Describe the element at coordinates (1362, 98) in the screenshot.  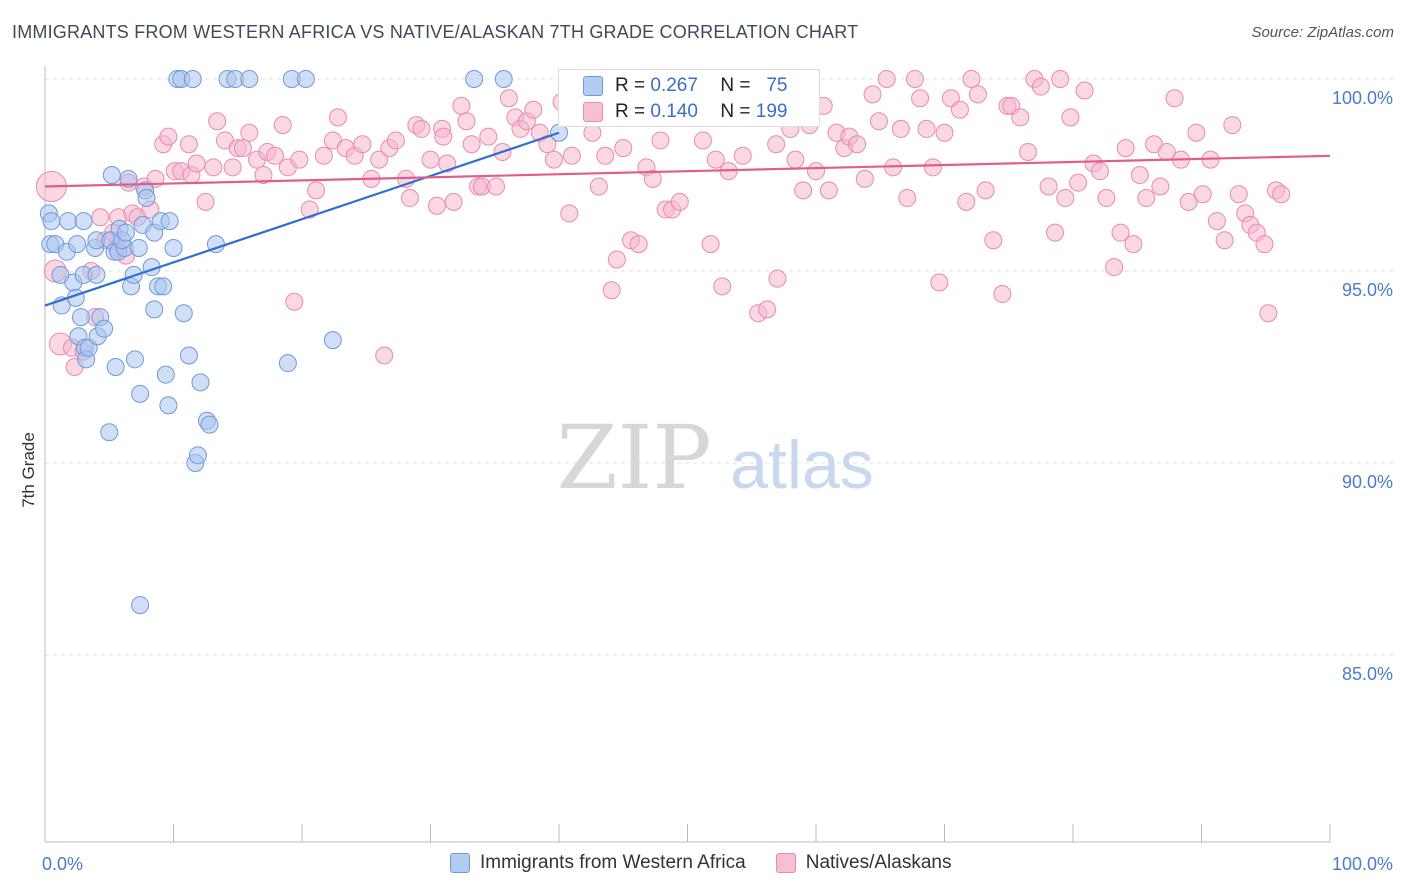
I see `y-tick-label: 100.0%` at that location.